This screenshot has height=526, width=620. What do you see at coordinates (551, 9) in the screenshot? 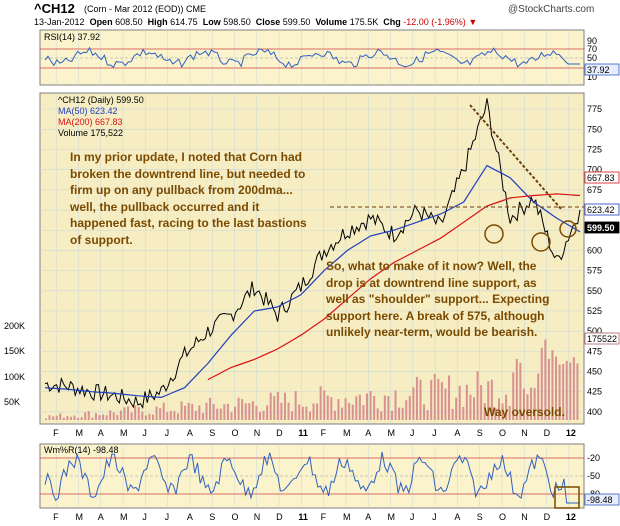
I see `brand-logo: @StockCharts.com` at bounding box center [551, 9].